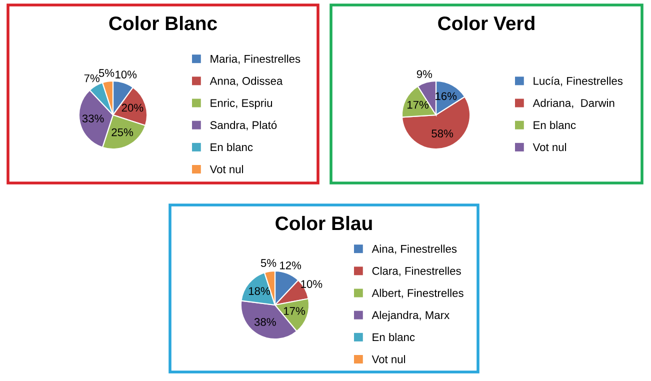  I want to click on data-label: 33%, so click(93, 118).